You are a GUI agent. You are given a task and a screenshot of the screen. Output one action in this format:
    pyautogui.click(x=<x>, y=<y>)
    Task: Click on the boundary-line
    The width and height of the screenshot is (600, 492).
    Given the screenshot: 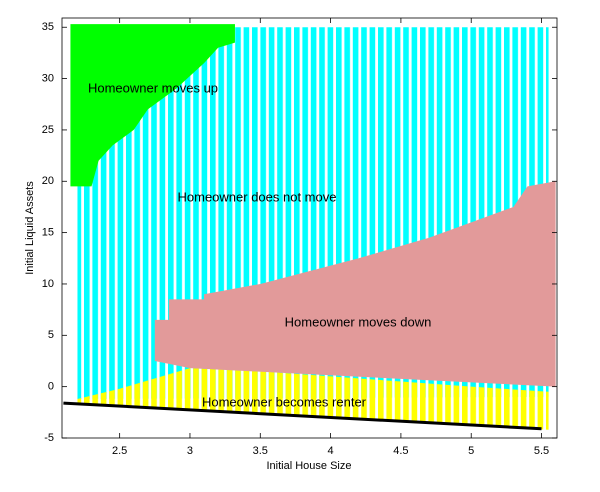 What is the action you would take?
    pyautogui.click(x=302, y=416)
    